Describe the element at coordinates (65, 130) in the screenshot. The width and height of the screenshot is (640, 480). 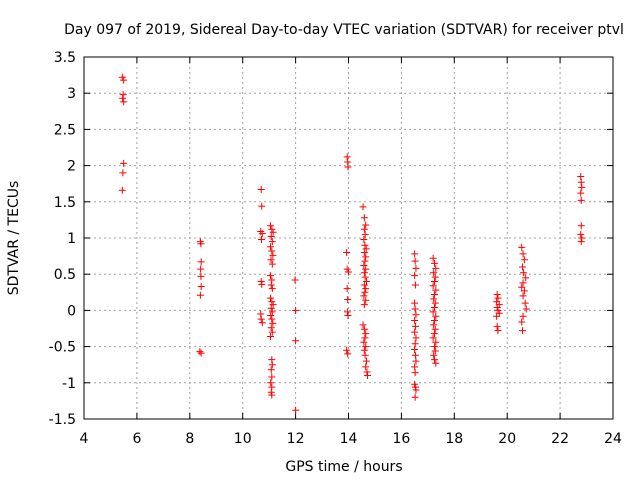
I see `y-tick-label: 2.5` at that location.